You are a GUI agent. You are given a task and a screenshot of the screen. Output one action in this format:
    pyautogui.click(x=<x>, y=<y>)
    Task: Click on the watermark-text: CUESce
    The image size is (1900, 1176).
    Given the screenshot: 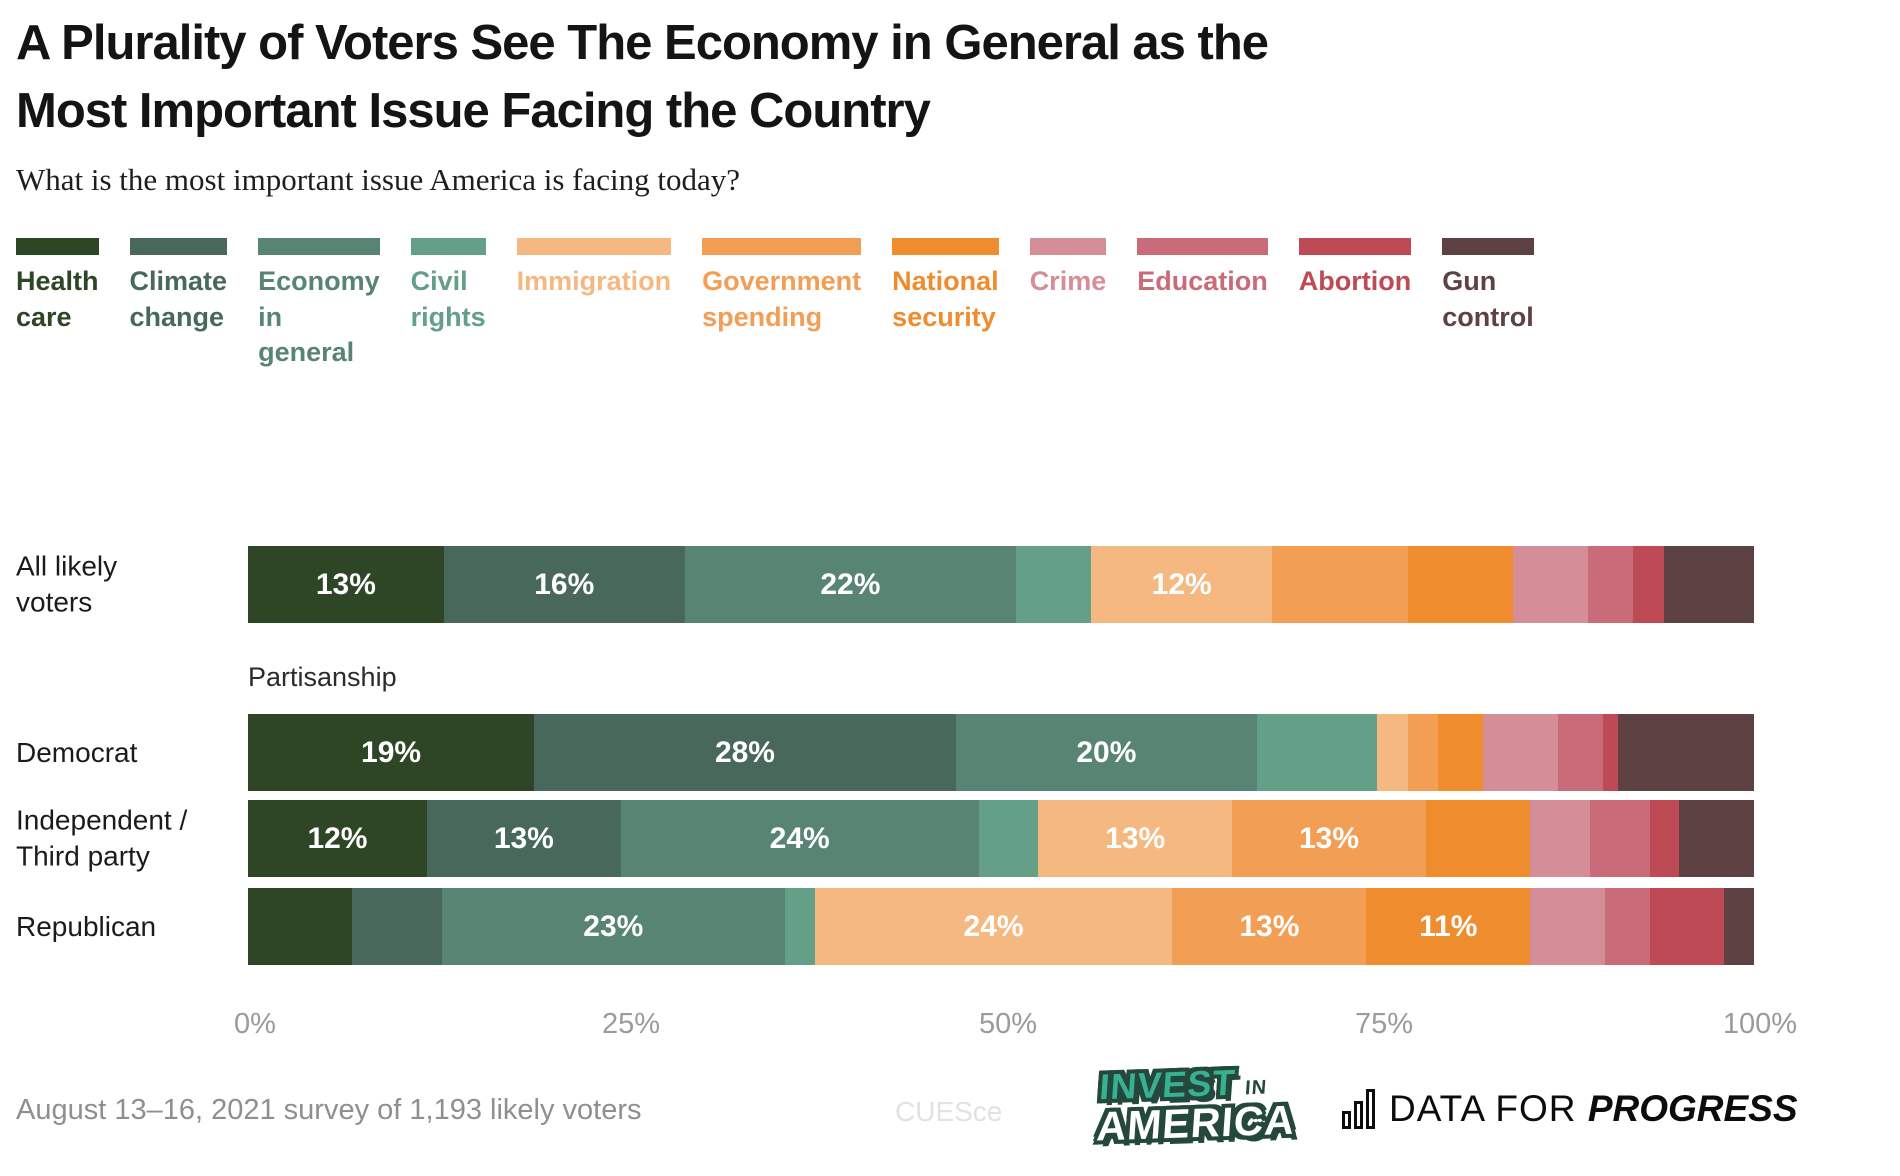 What is the action you would take?
    pyautogui.click(x=949, y=1111)
    